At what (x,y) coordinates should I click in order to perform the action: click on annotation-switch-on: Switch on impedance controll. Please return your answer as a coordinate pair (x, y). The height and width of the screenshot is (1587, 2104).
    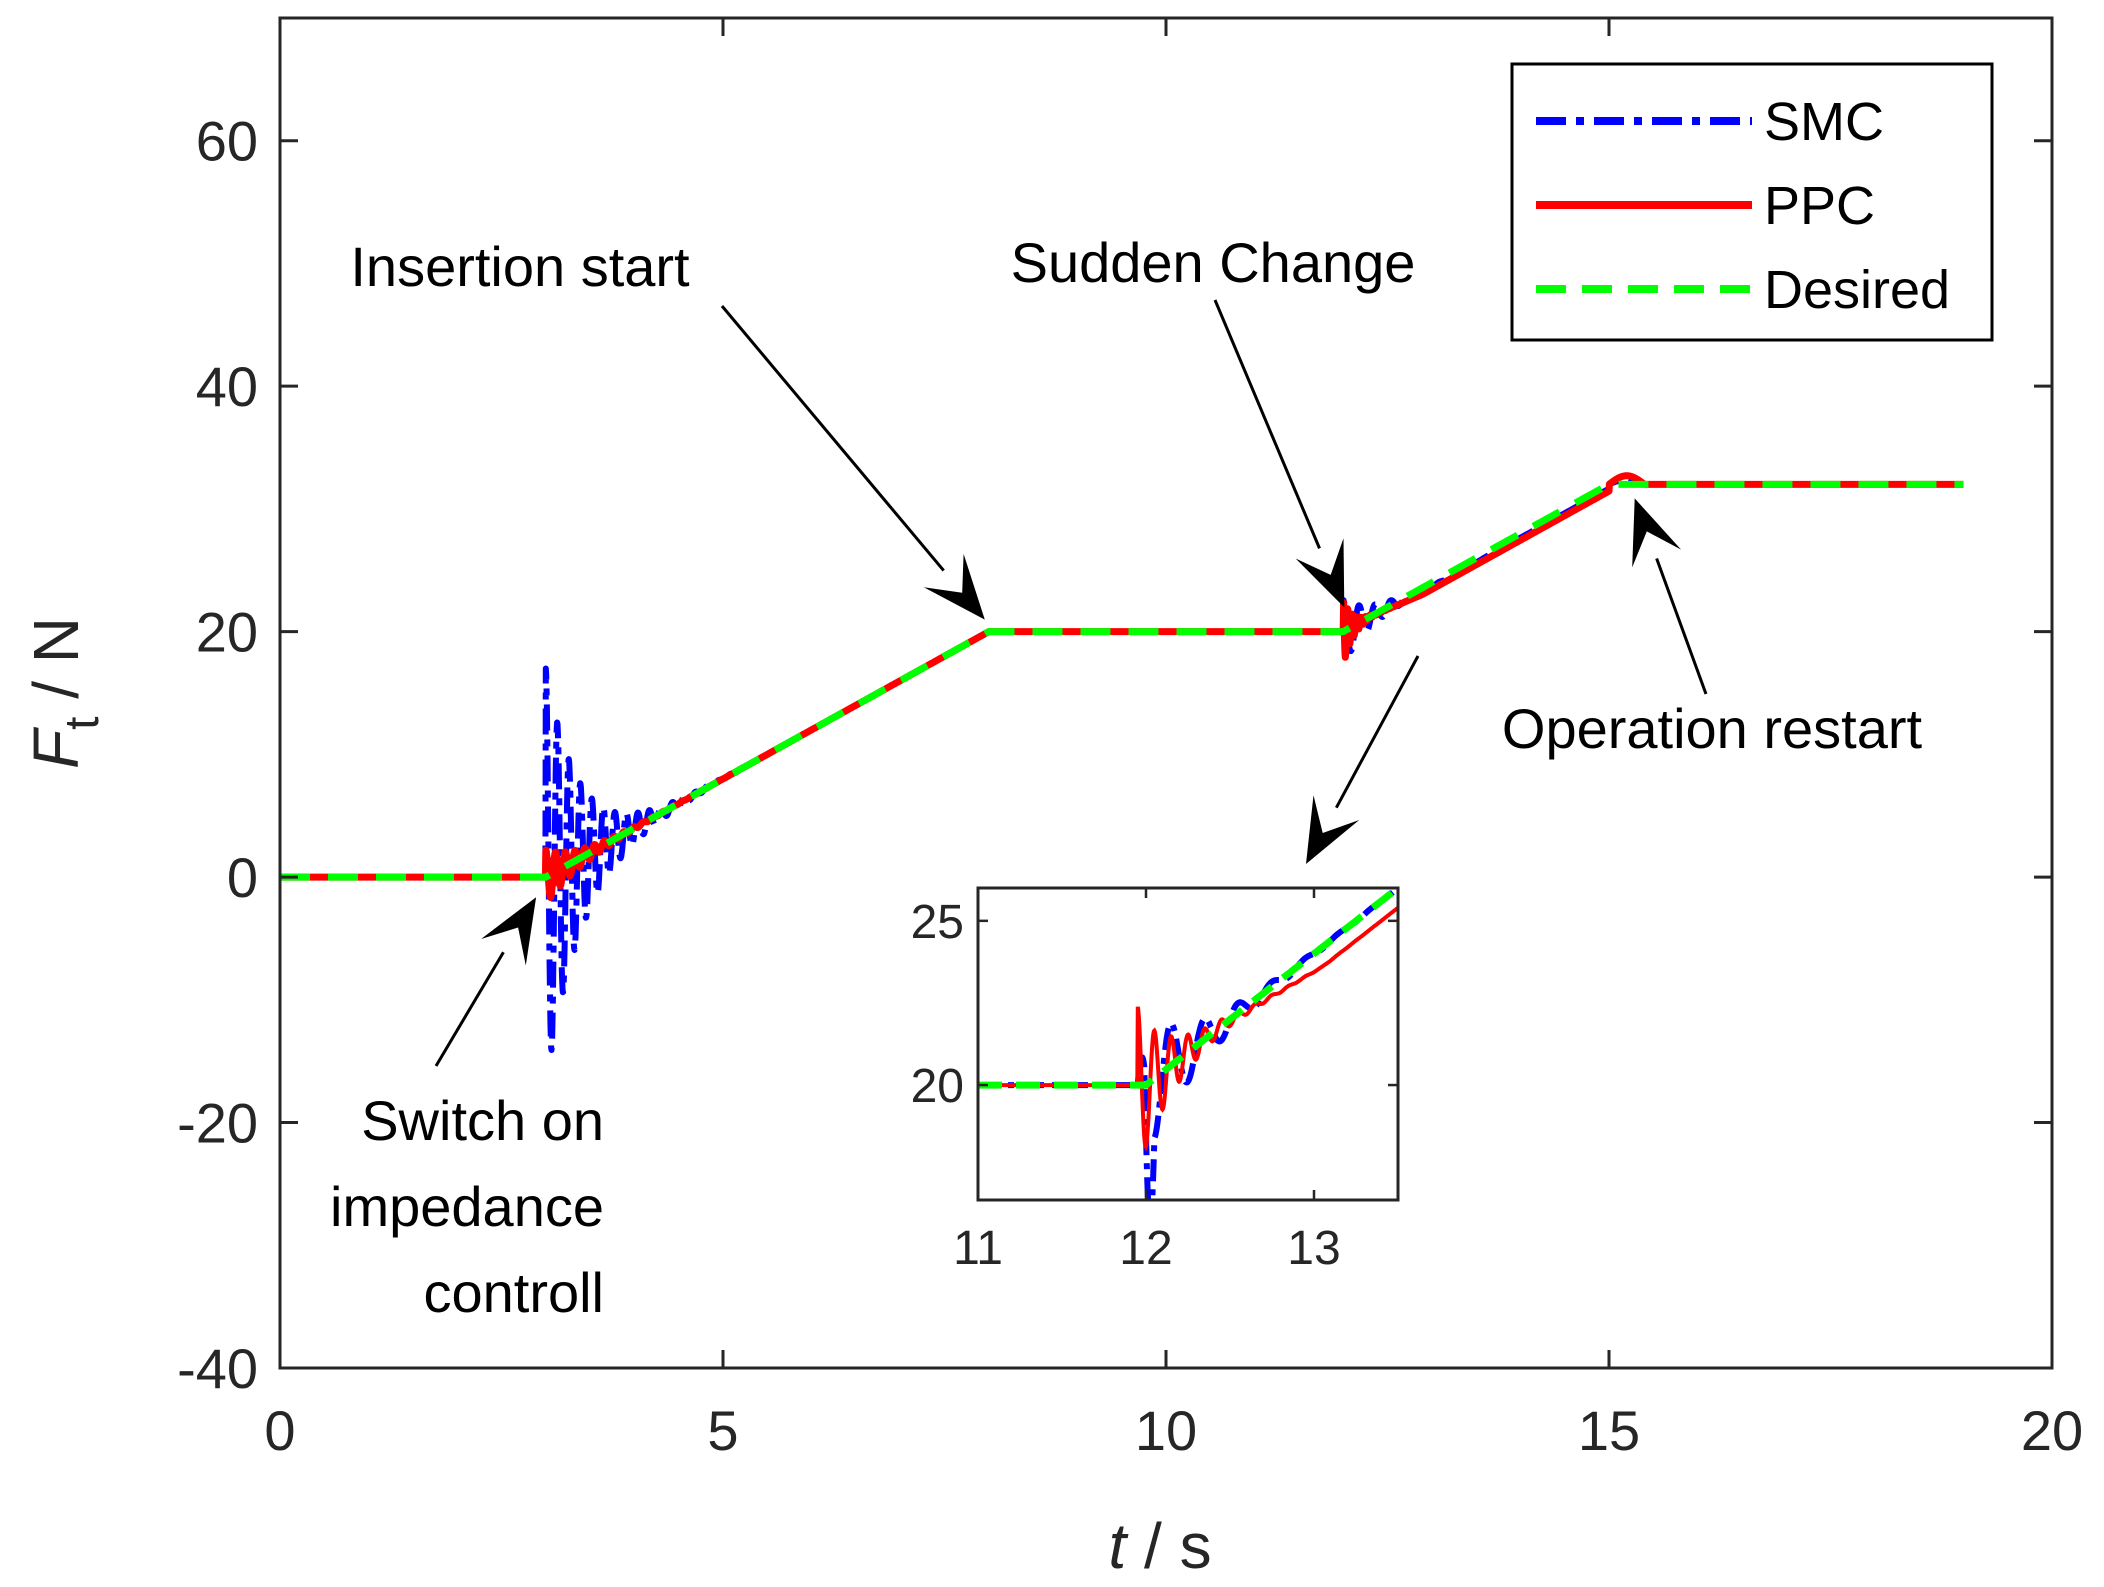
    Looking at the image, I should click on (467, 1206).